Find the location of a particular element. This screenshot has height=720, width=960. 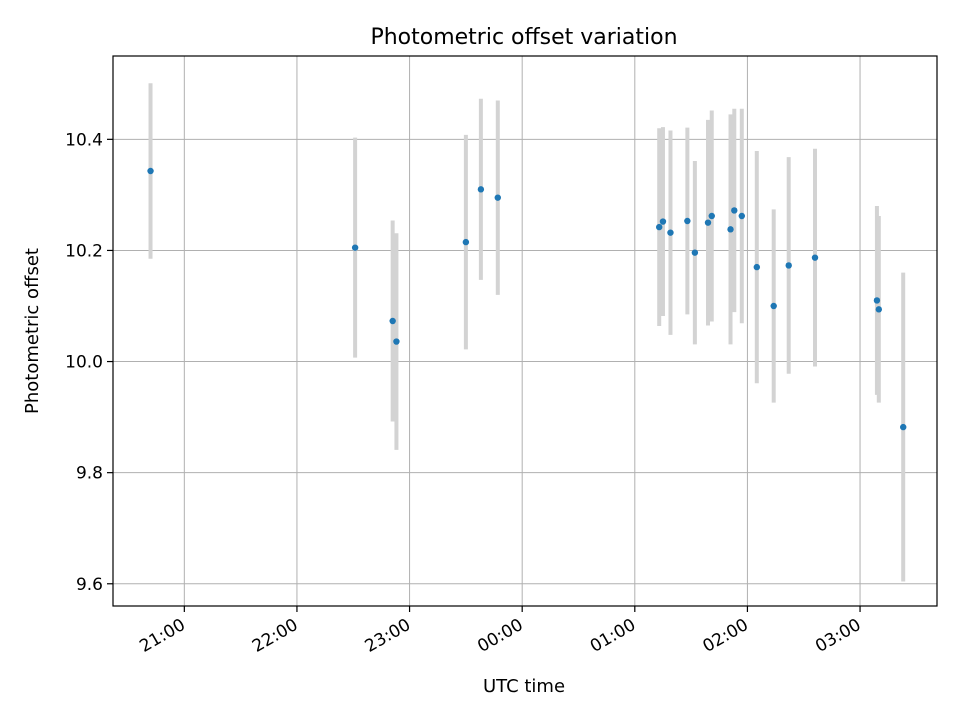

chart-title: Photometric offset variation is located at coordinates (523, 37).